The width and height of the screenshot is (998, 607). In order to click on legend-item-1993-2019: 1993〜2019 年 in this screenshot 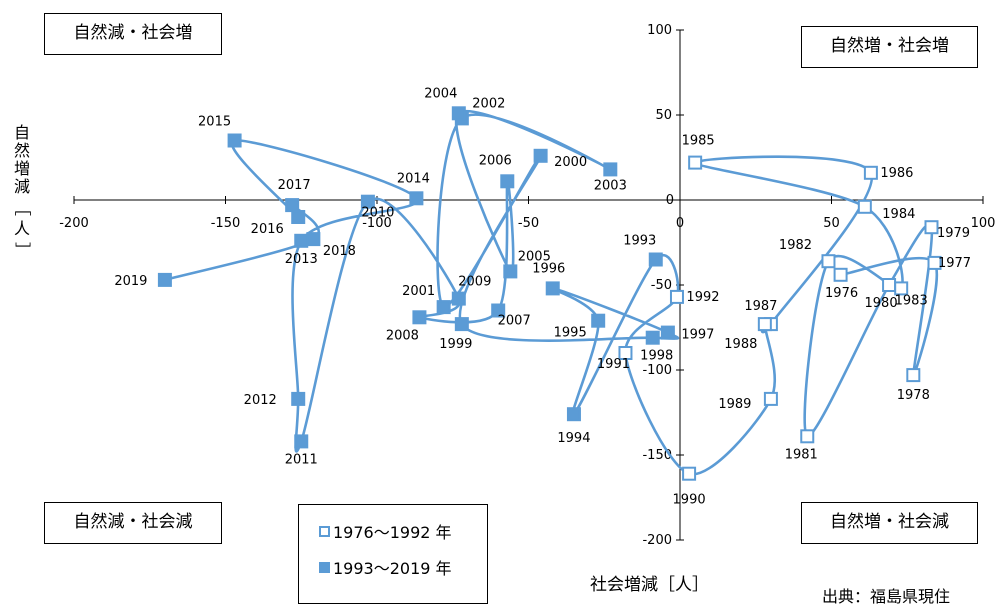, I will do `click(385, 567)`.